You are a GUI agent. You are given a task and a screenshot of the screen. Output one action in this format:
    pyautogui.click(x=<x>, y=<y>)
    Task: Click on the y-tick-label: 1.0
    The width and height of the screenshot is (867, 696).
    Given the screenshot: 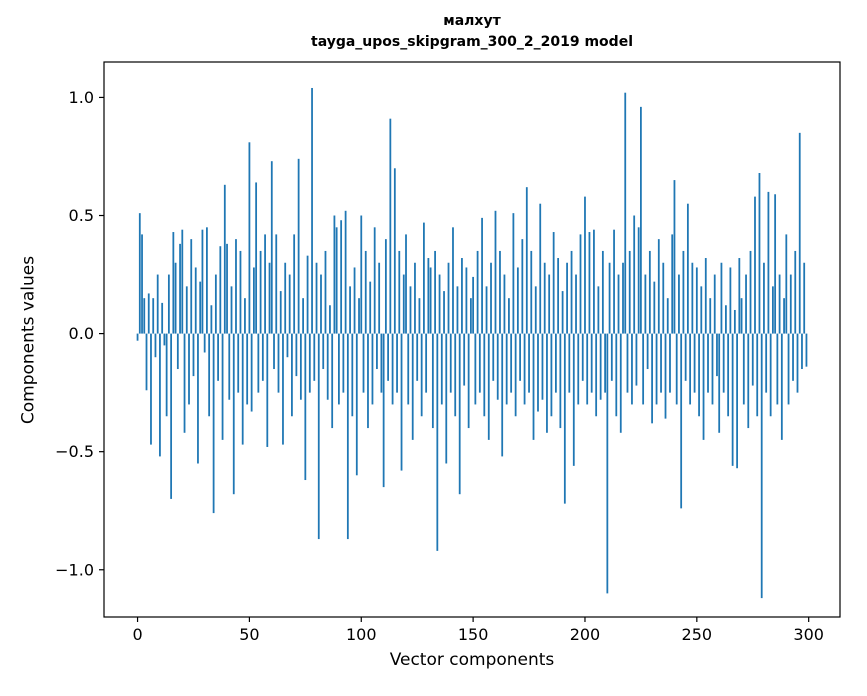 What is the action you would take?
    pyautogui.click(x=81, y=97)
    